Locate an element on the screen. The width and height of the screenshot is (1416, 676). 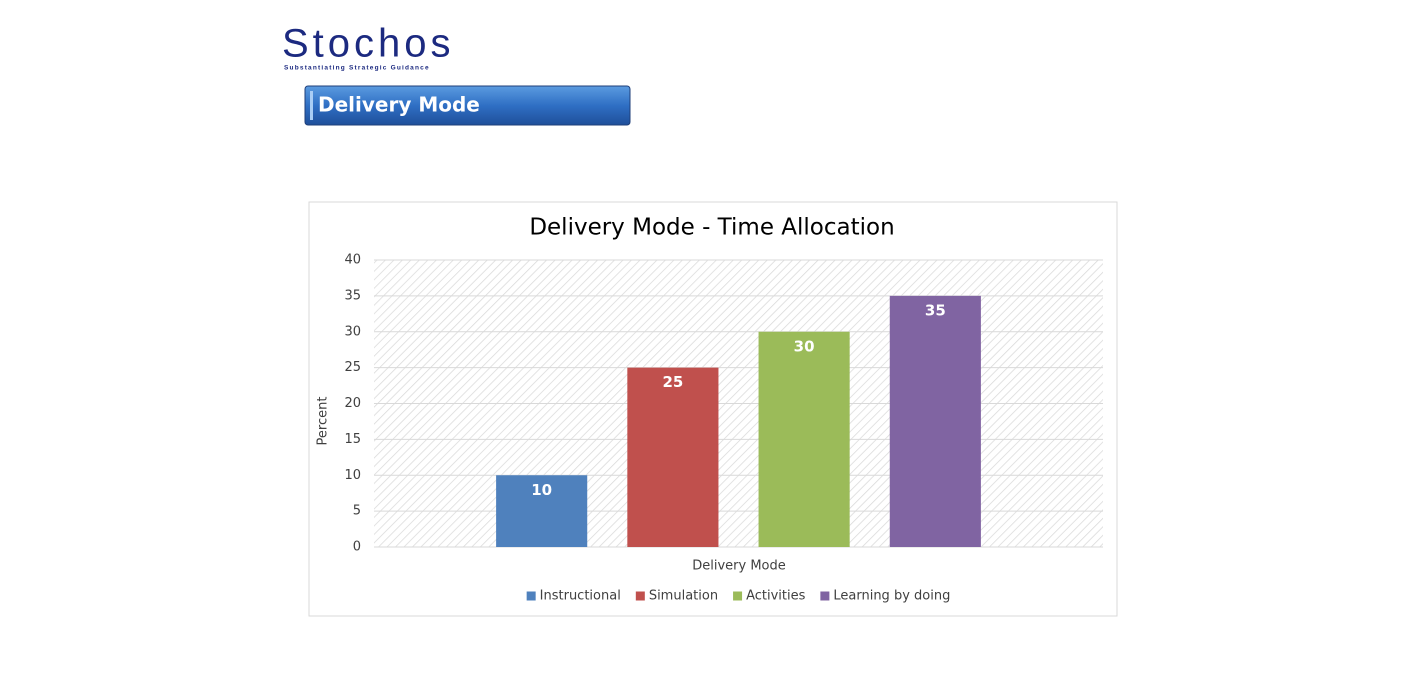
y-axis-label: Percent is located at coordinates (323, 421).